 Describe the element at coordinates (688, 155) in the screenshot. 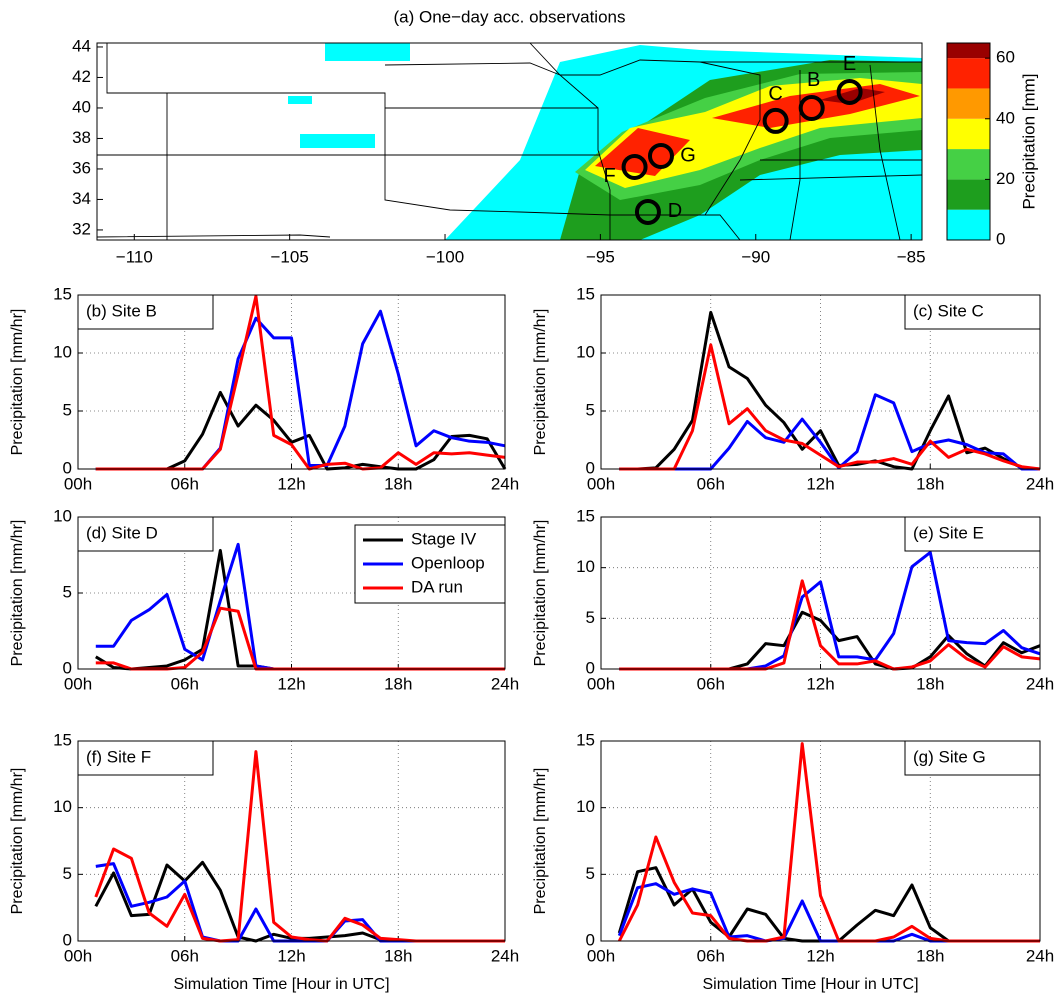

I see `site-label: G` at that location.